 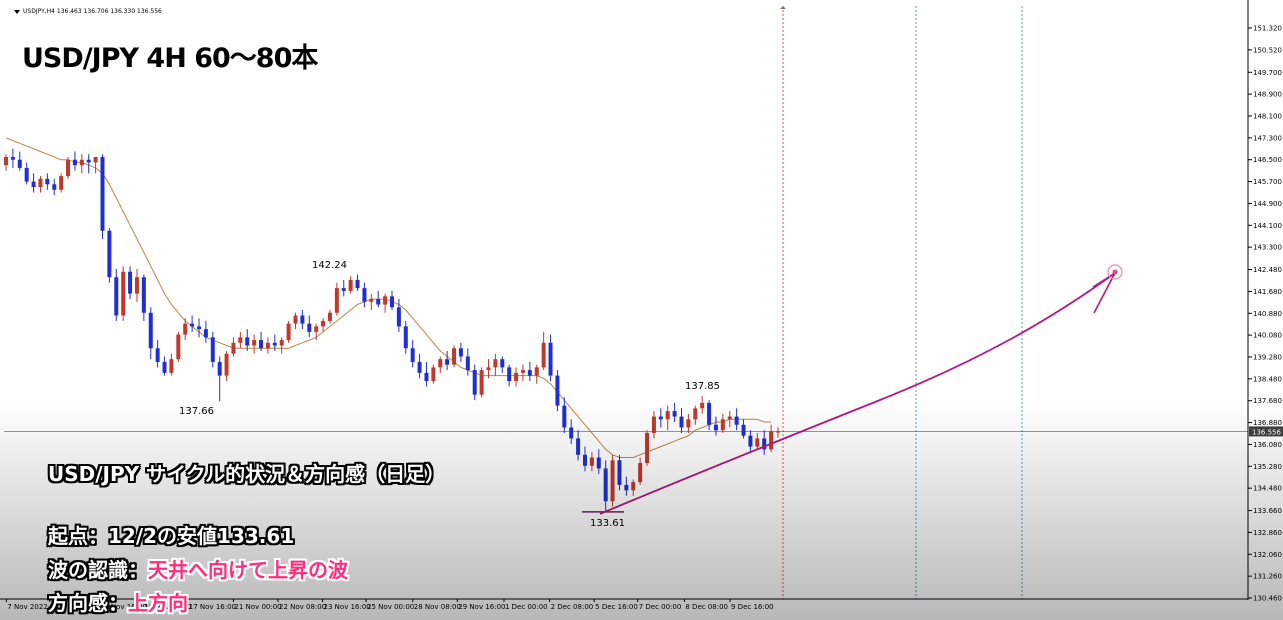 I want to click on shift-marker-icon, so click(x=783, y=7).